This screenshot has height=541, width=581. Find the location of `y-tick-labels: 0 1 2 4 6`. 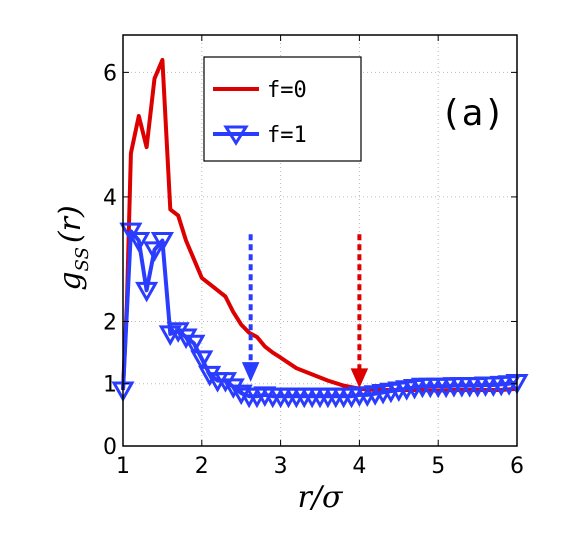

y-tick-labels: 0 1 2 4 6 is located at coordinates (110, 260).